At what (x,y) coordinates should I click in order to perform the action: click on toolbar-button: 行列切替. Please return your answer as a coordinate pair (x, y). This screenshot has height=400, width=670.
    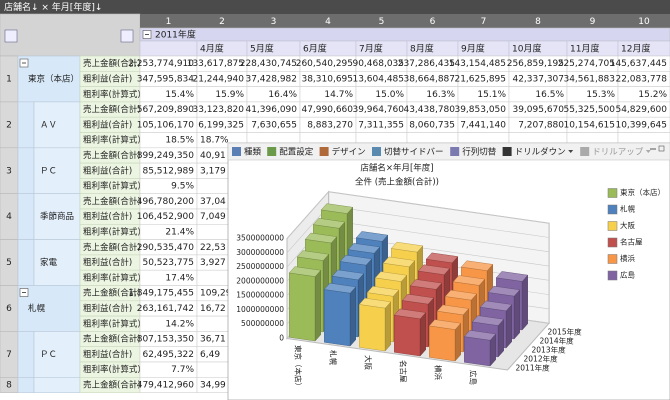
    Looking at the image, I should click on (473, 152).